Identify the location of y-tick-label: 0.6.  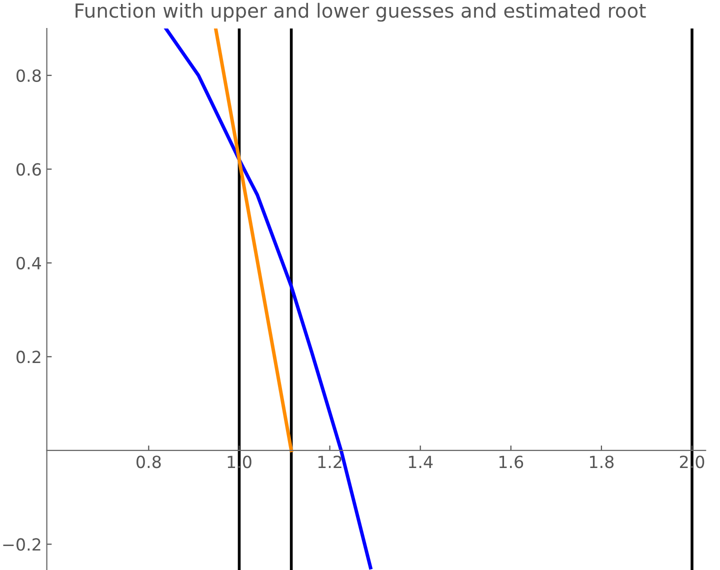
(28, 169).